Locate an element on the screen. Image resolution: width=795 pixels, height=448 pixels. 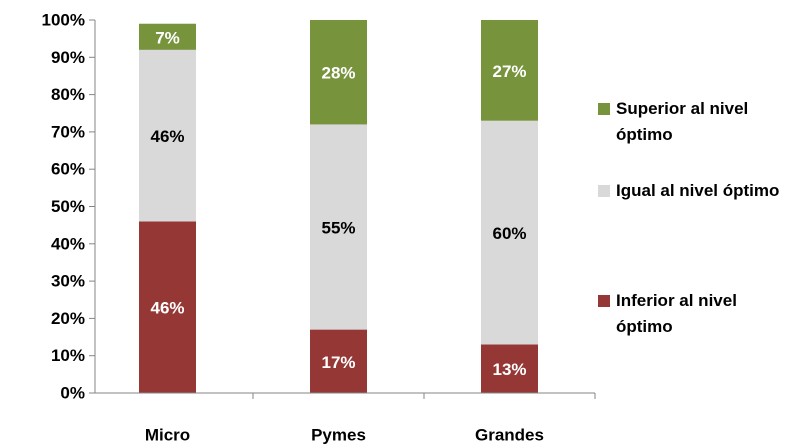
data-label: 13% is located at coordinates (509, 369).